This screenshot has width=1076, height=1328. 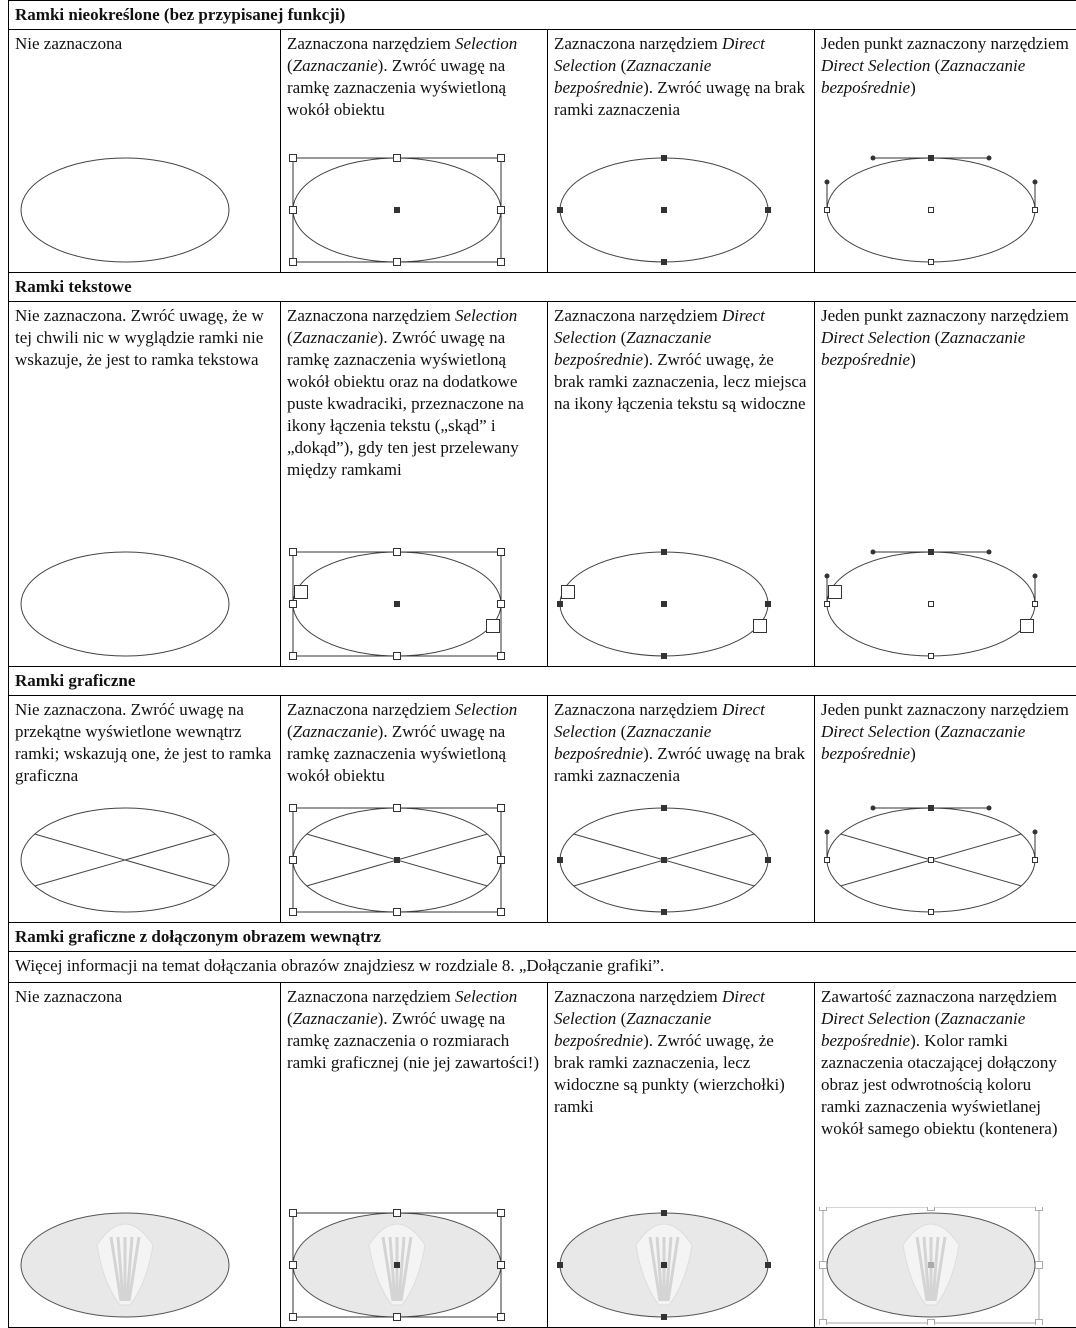 I want to click on section-header-row: Ramki graficzne, so click(x=542, y=681).